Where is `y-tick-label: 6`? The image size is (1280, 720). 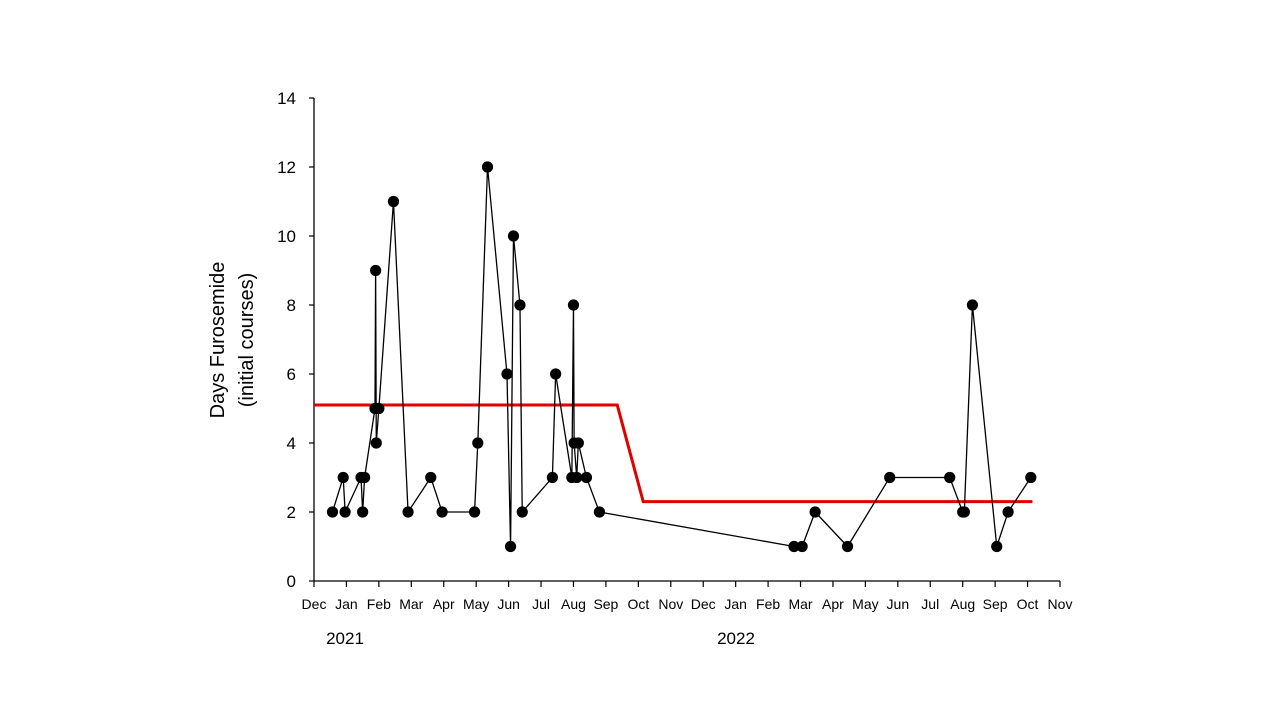 y-tick-label: 6 is located at coordinates (291, 374).